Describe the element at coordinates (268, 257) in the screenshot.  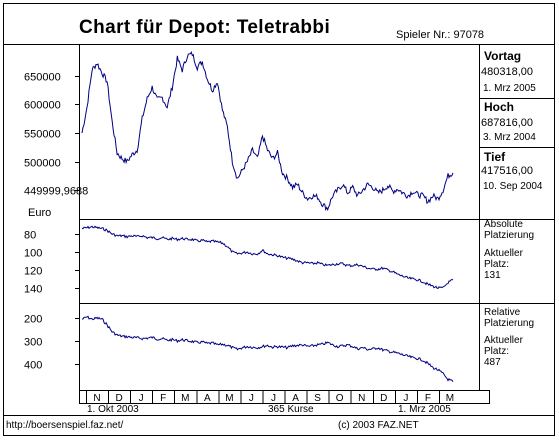
I see `absolute-ranking-line` at that location.